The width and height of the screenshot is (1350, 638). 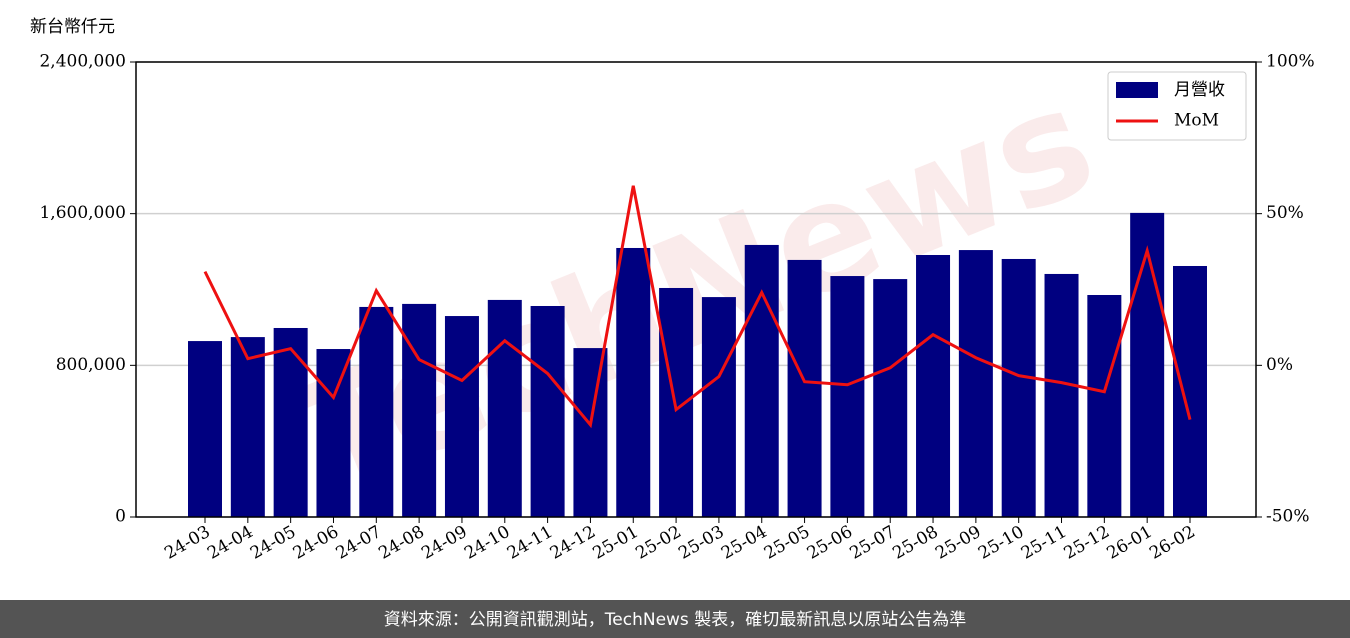 I want to click on x-tick-label: 25-08, so click(x=915, y=543).